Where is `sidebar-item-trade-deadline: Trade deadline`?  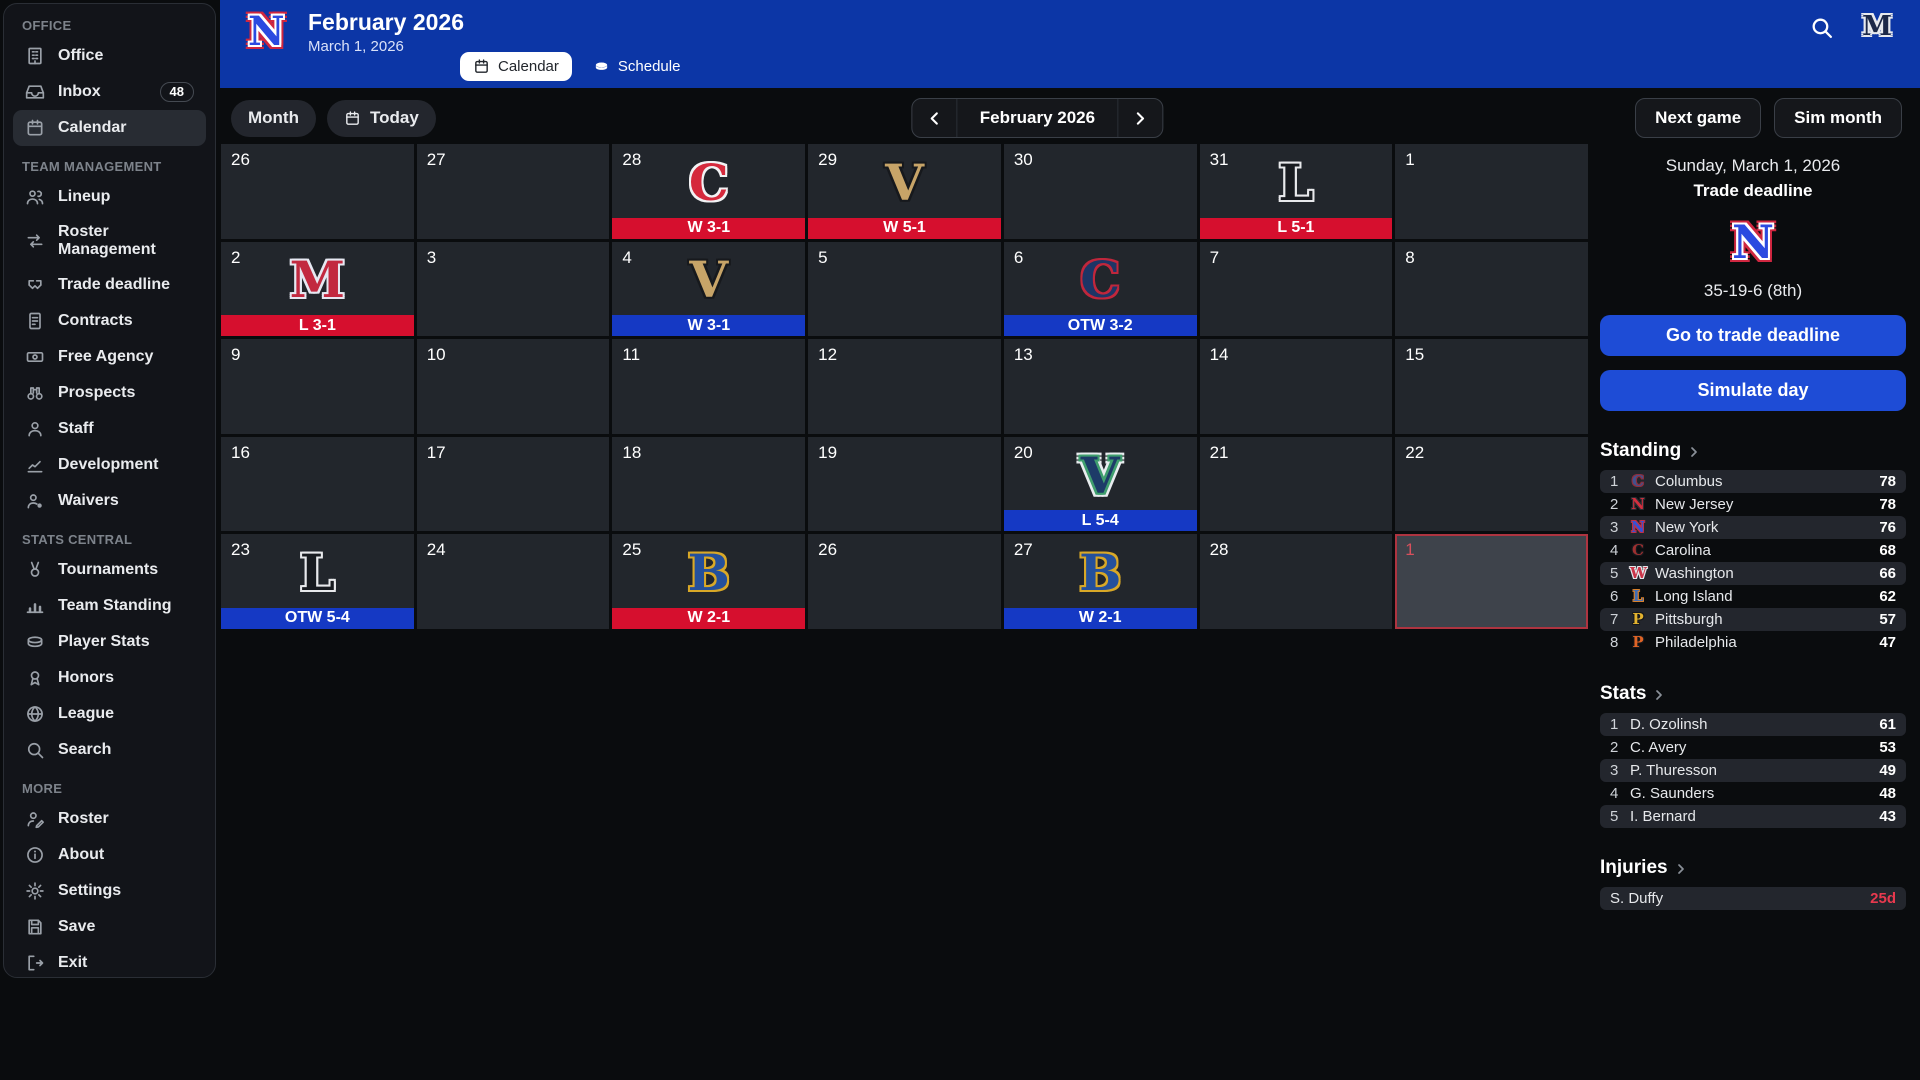 sidebar-item-trade-deadline: Trade deadline is located at coordinates (109, 285).